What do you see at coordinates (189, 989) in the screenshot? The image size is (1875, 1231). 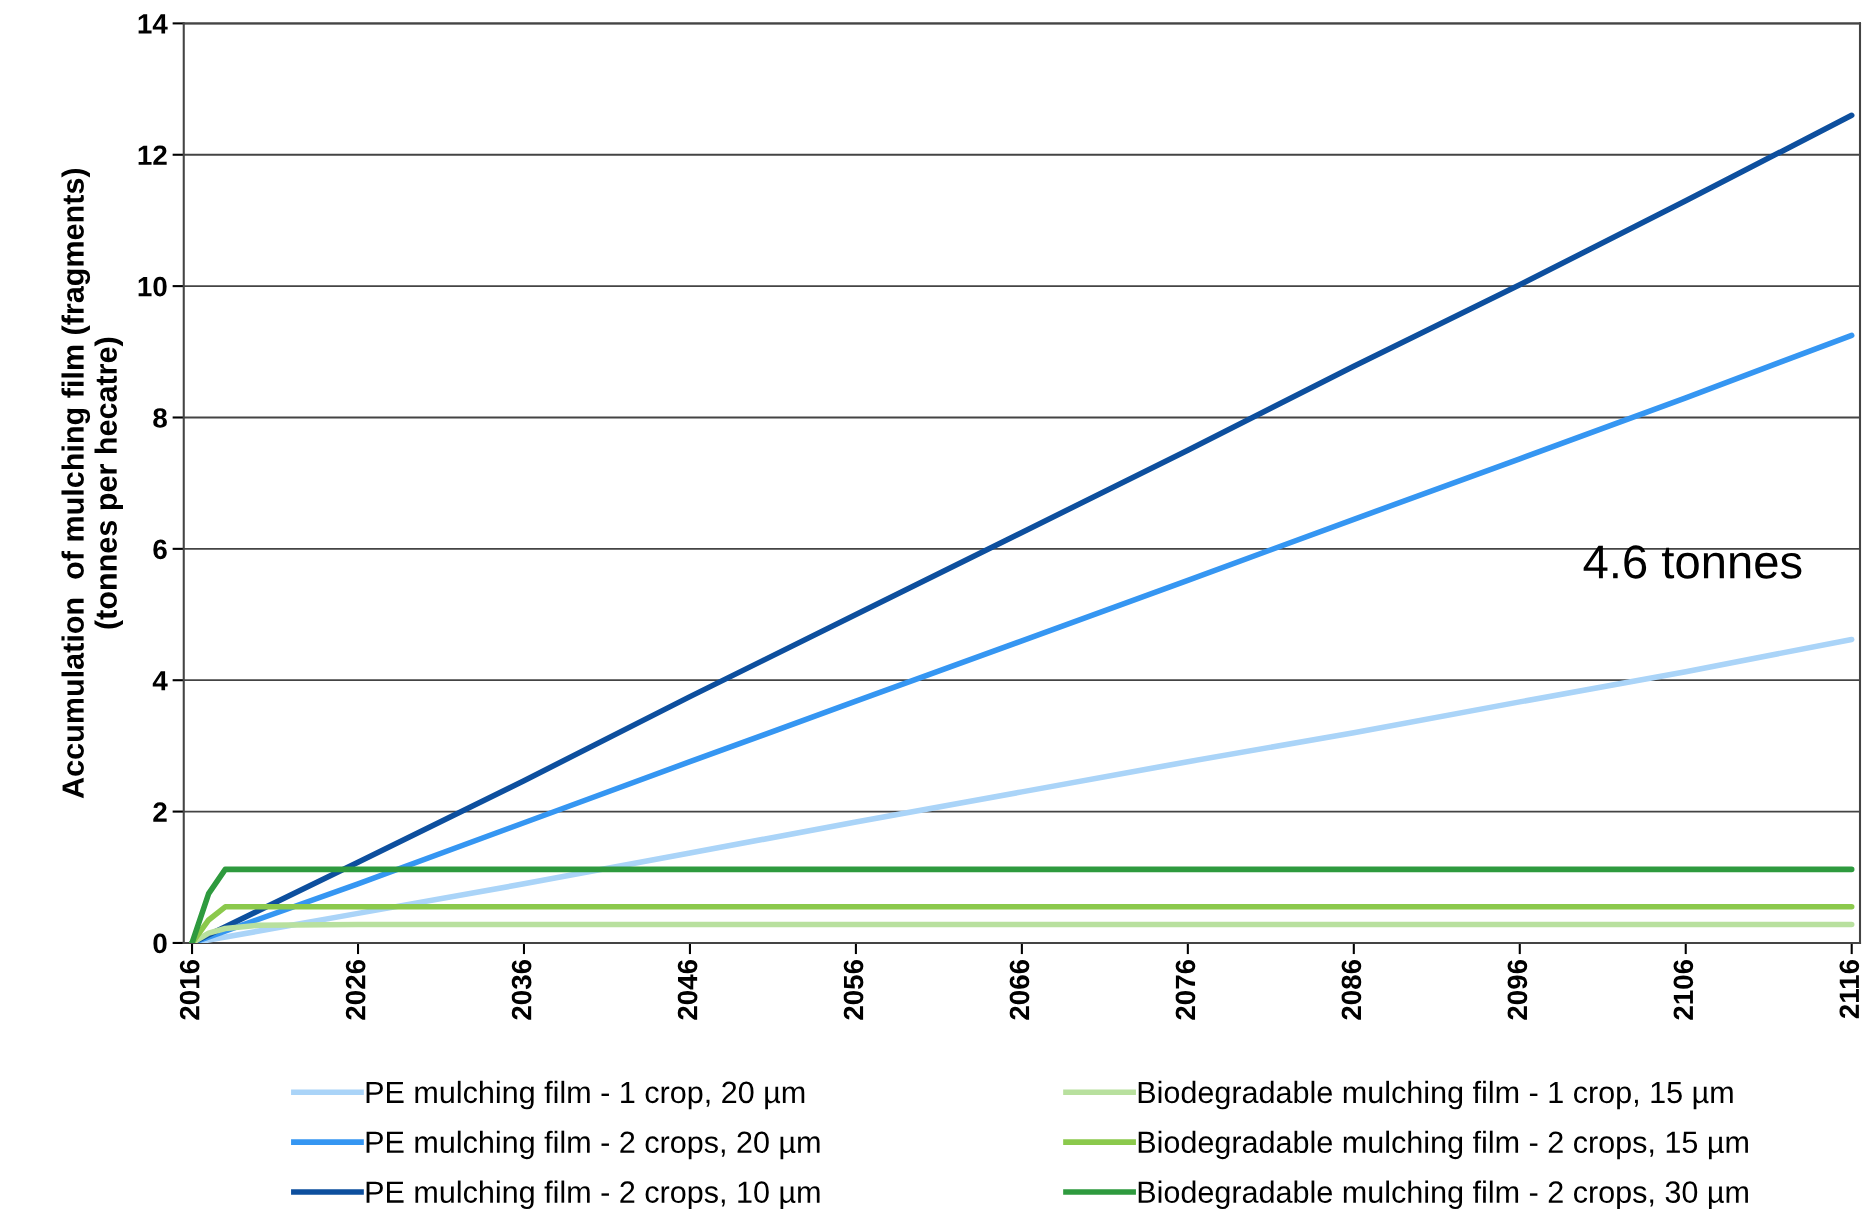 I see `x-tick-label: 2016` at bounding box center [189, 989].